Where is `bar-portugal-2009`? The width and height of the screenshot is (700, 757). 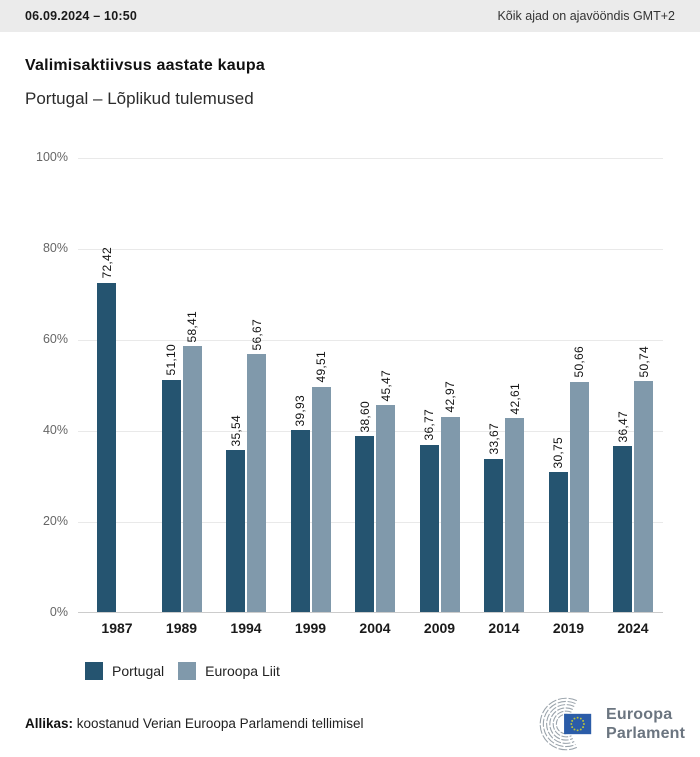 bar-portugal-2009 is located at coordinates (429, 528).